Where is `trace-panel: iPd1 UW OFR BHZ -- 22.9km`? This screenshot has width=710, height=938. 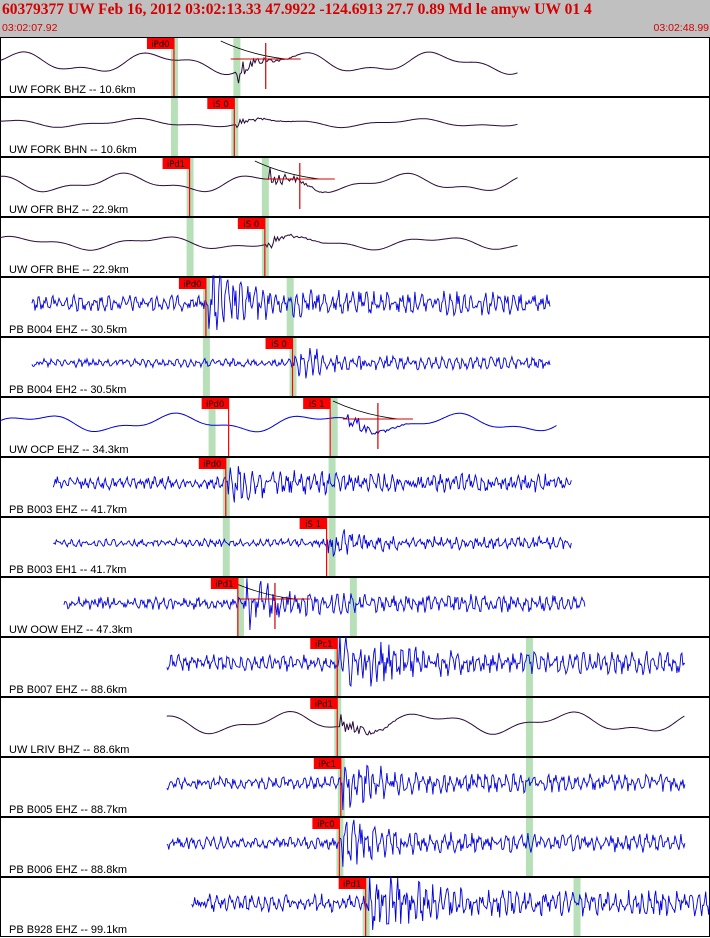
trace-panel: iPd1 UW OFR BHZ -- 22.9km is located at coordinates (355, 187).